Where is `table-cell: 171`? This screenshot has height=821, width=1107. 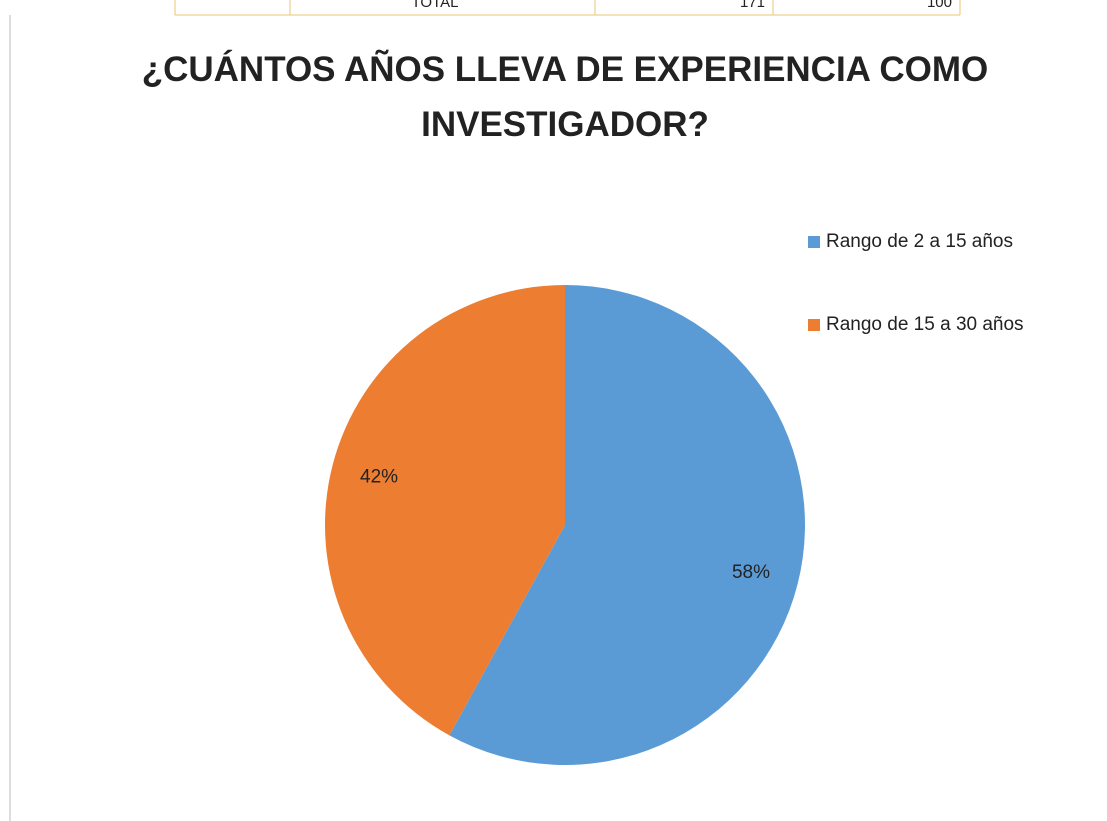
table-cell: 171 is located at coordinates (752, 5).